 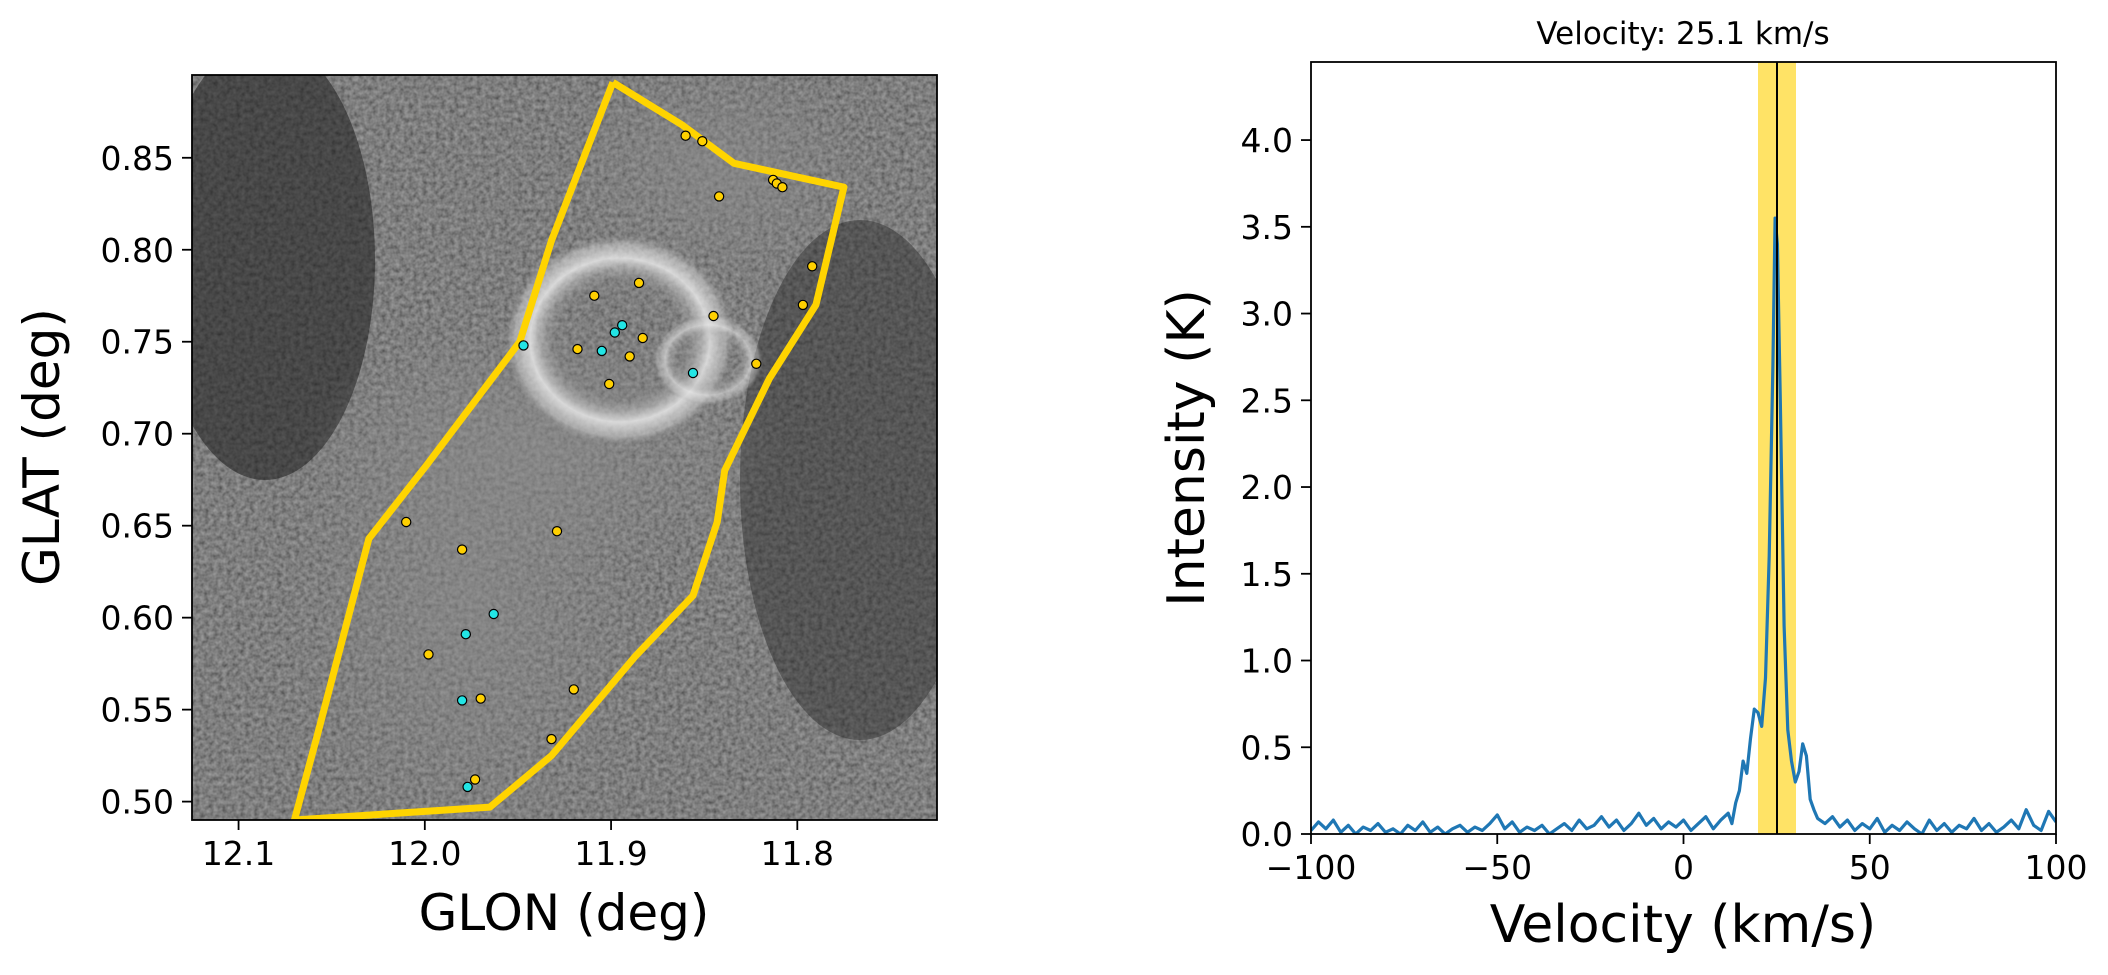 I want to click on spectrum-y-ticks: 0.0 0.5 1.0 1.5 2.0 2.5 3.0 3.5 4.0, so click(x=1276, y=487).